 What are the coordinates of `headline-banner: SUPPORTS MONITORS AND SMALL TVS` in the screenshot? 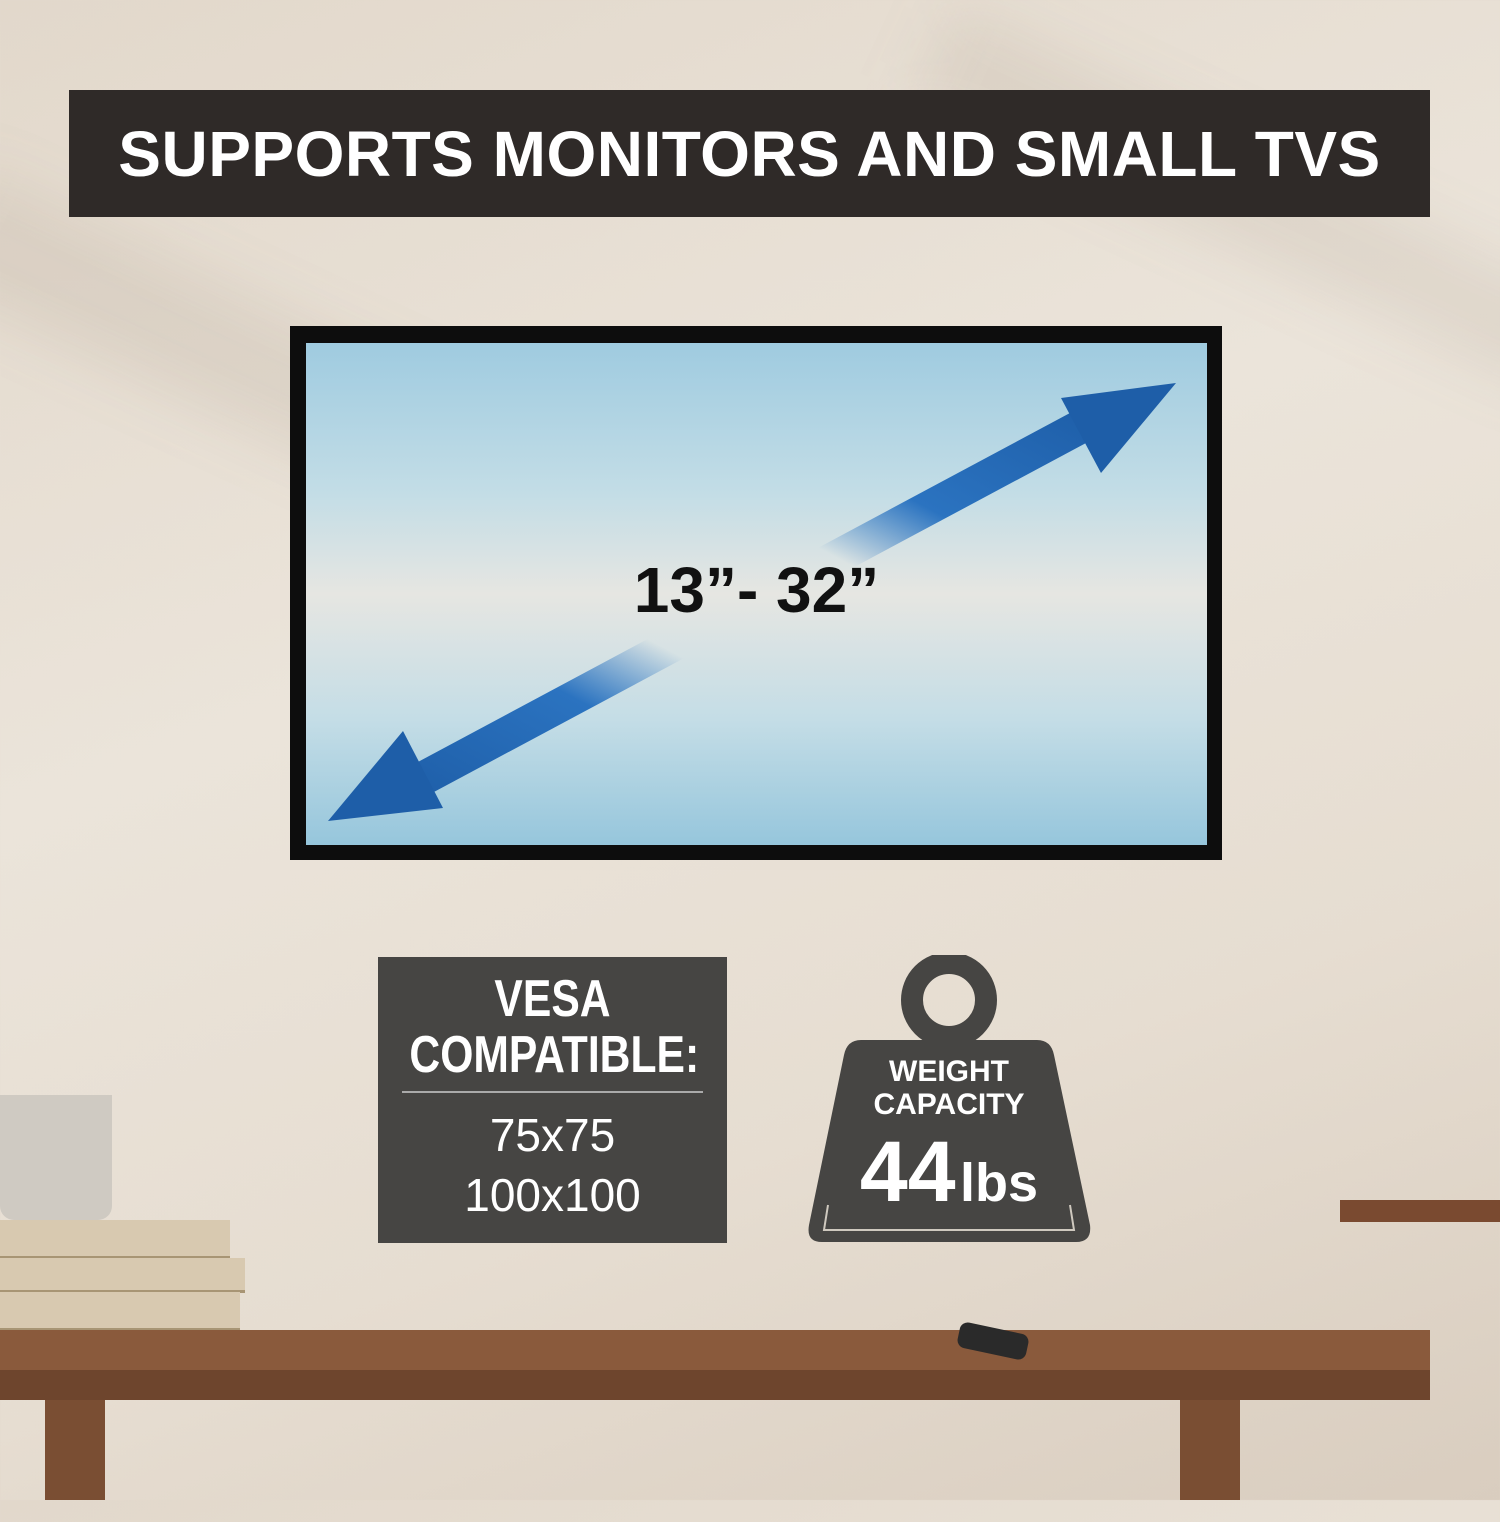 It's located at (749, 153).